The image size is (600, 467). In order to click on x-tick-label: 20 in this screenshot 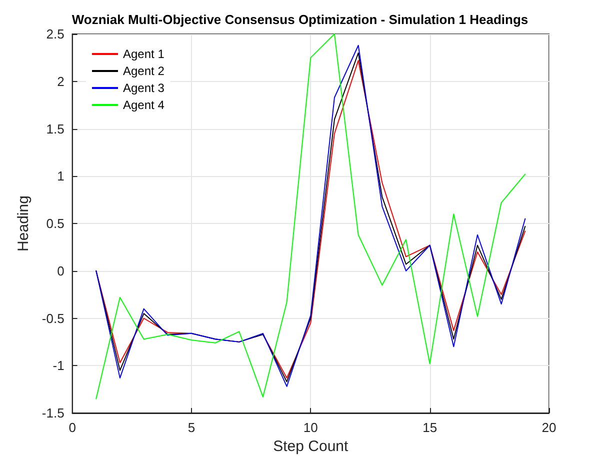, I will do `click(549, 427)`.